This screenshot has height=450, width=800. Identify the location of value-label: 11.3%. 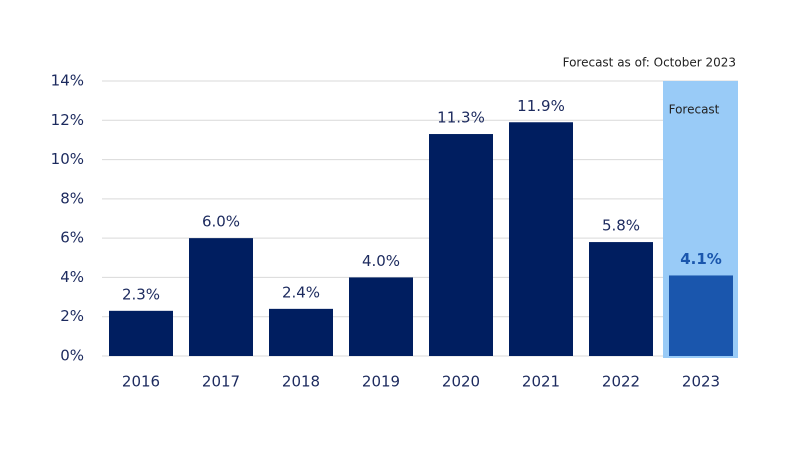
(461, 118).